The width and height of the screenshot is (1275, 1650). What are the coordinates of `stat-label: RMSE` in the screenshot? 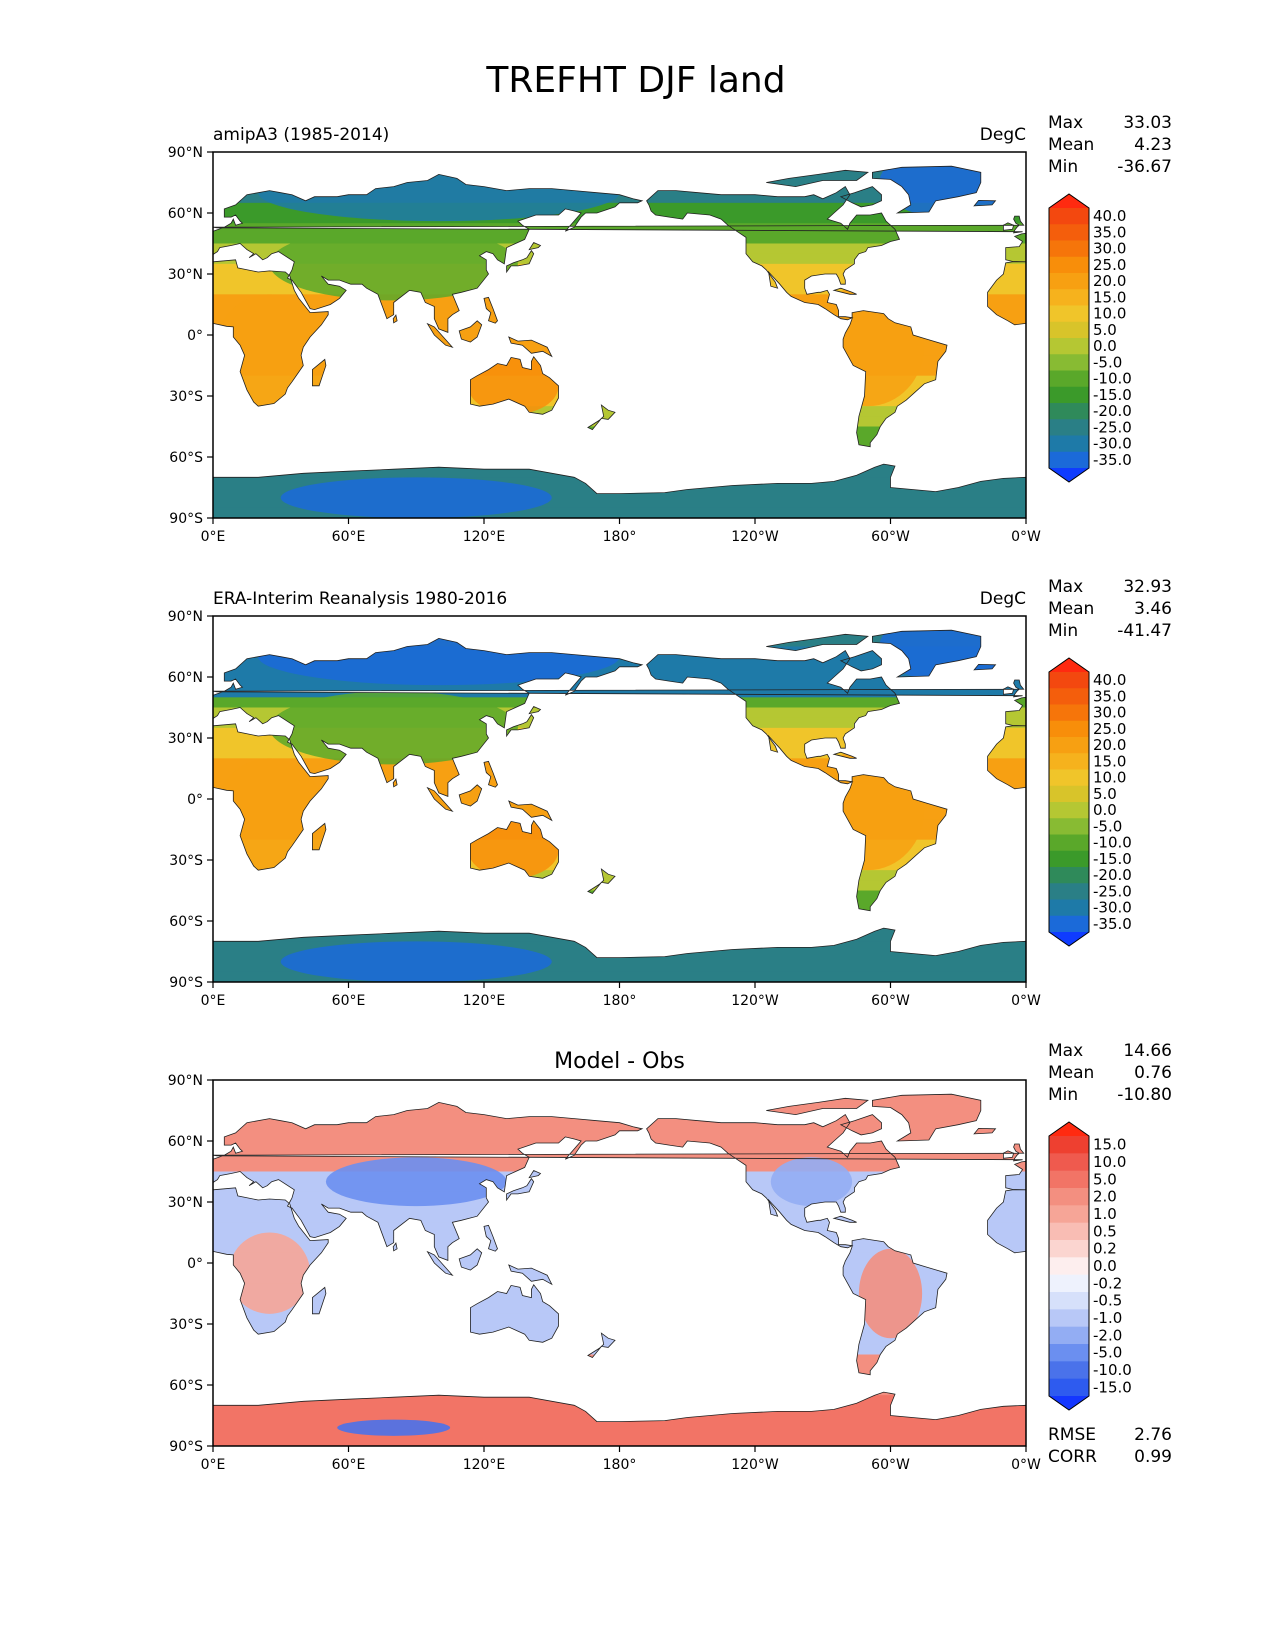 It's located at (1072, 1435).